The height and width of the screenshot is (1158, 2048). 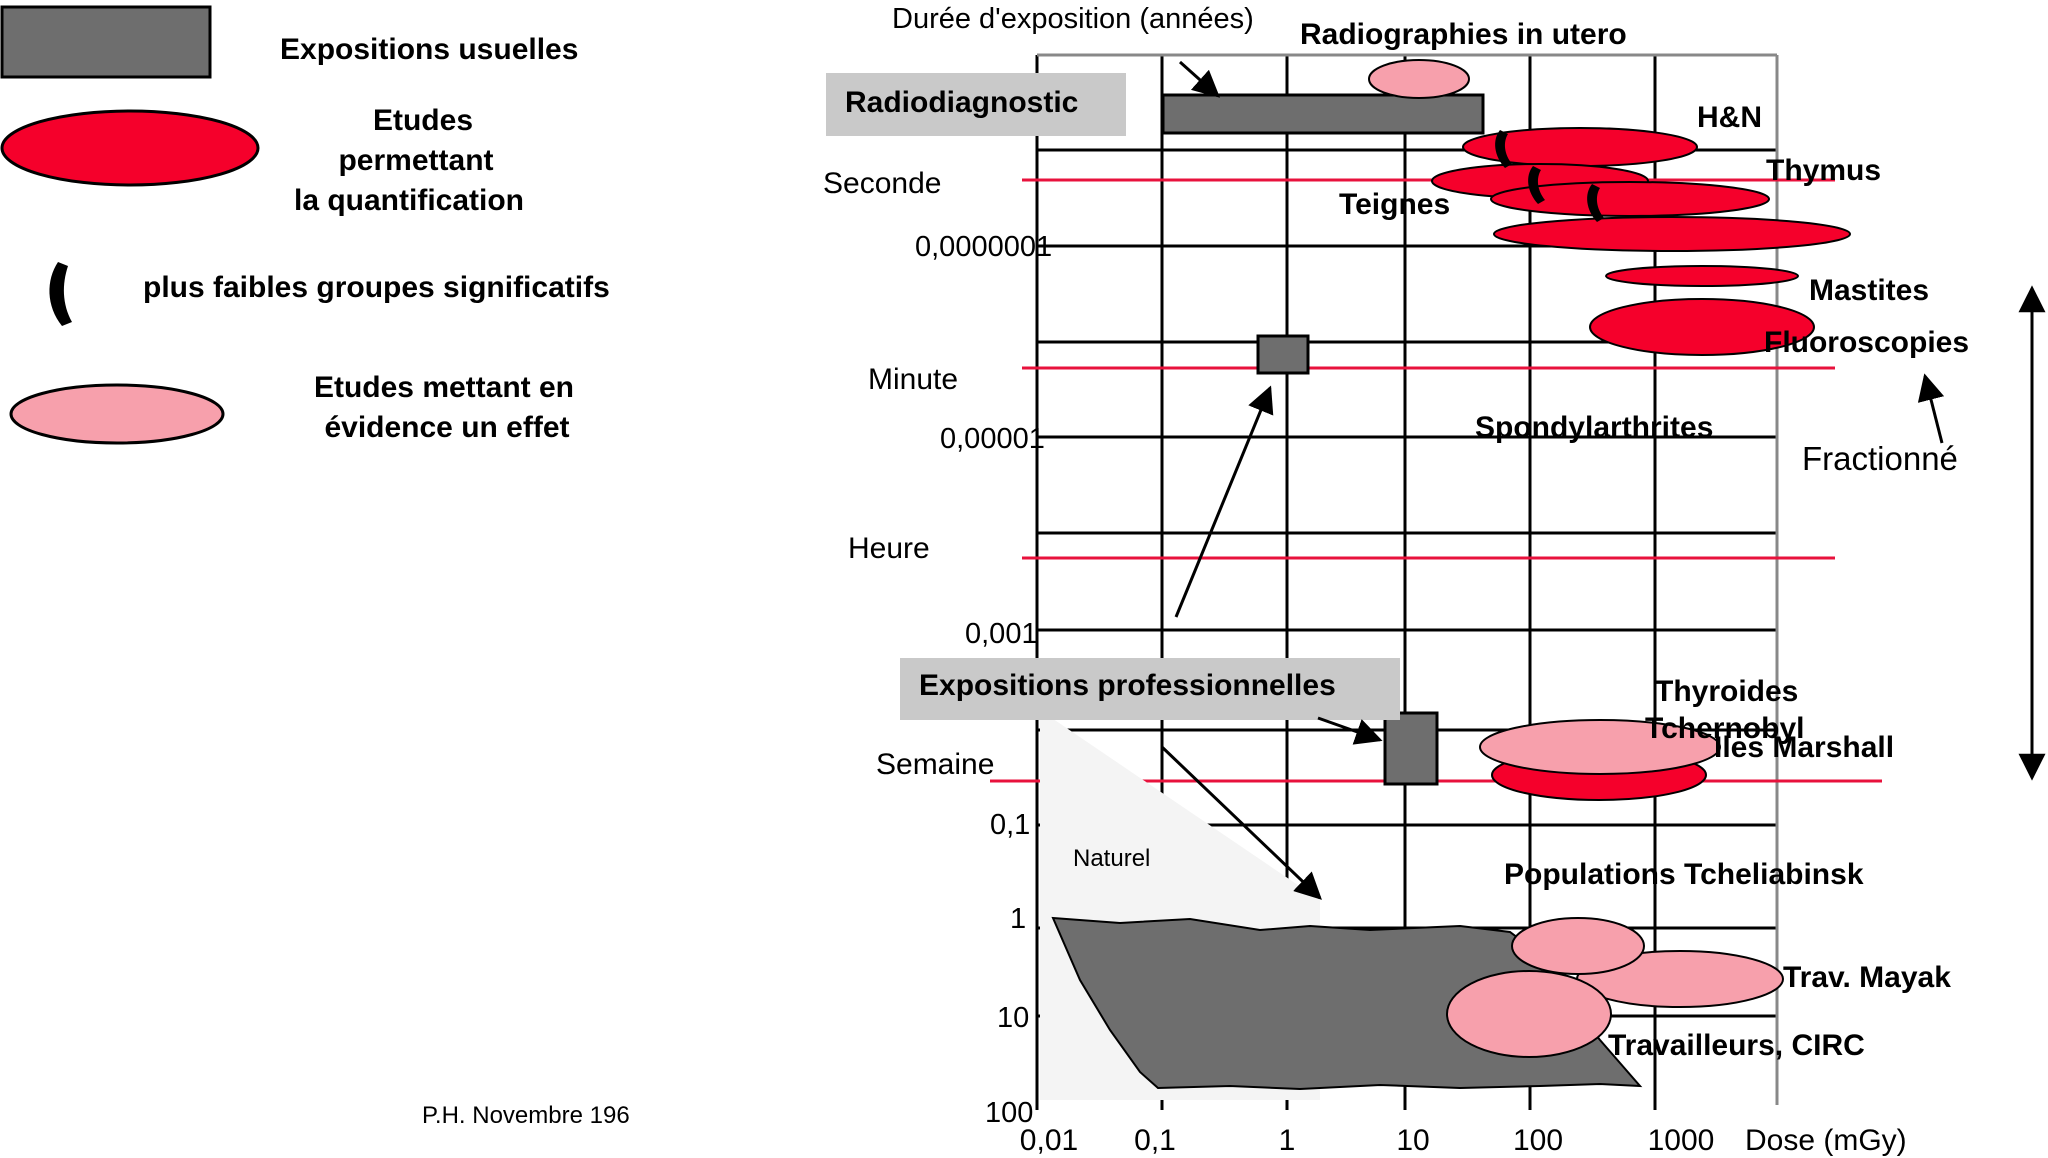 What do you see at coordinates (1127, 685) in the screenshot?
I see `pro-box-label: Expositions professionnelles` at bounding box center [1127, 685].